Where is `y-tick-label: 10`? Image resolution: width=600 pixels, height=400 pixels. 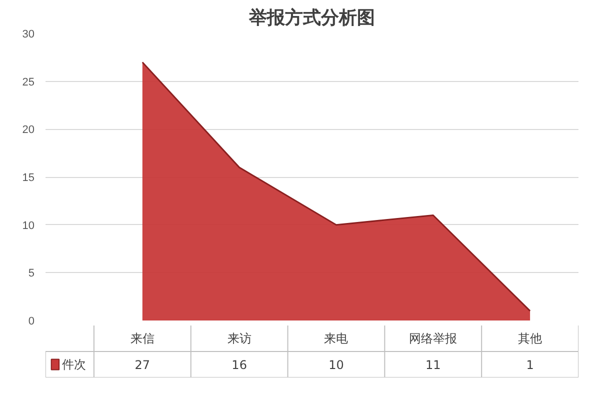
y-tick-label: 10 is located at coordinates (28, 226).